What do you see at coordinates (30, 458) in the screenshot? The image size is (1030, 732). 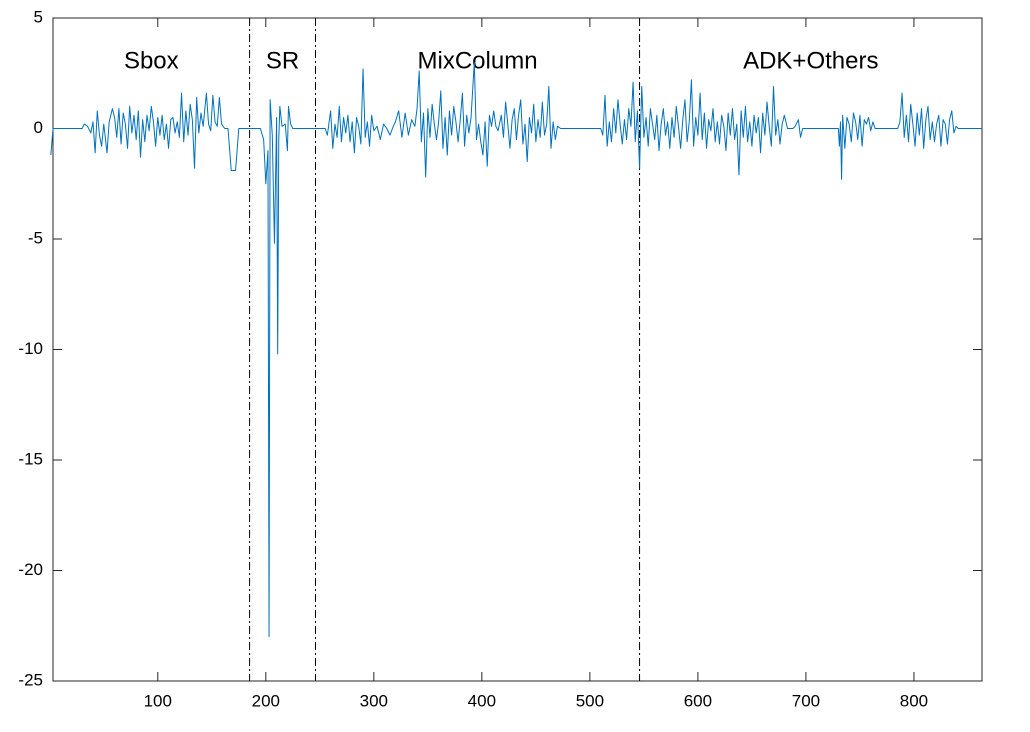 I see `y-tick-label: -15` at bounding box center [30, 458].